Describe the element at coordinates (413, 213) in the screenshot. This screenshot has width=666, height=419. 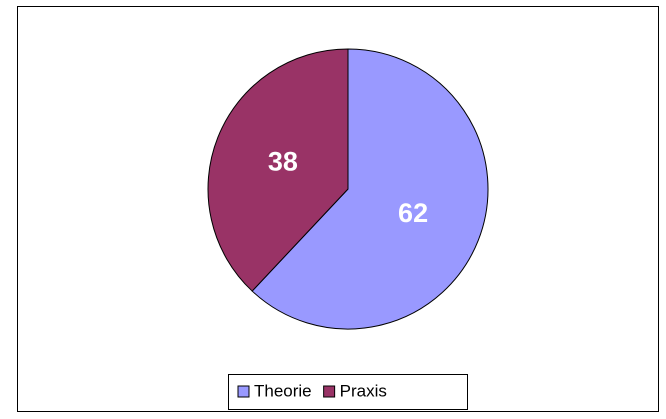
I see `data-label: 62` at that location.